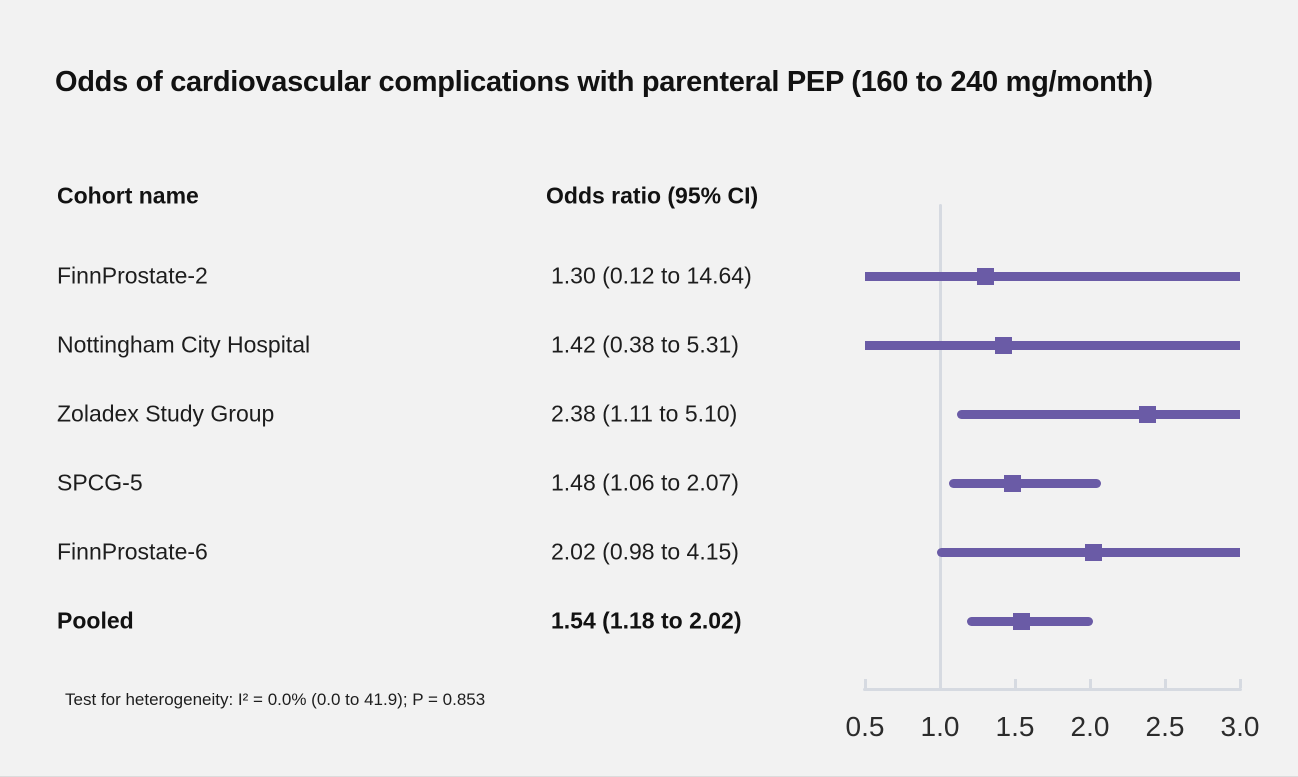 The width and height of the screenshot is (1298, 777). What do you see at coordinates (645, 344) in the screenshot?
I see `or-value: 1.42 (0.38 to 5.31)` at bounding box center [645, 344].